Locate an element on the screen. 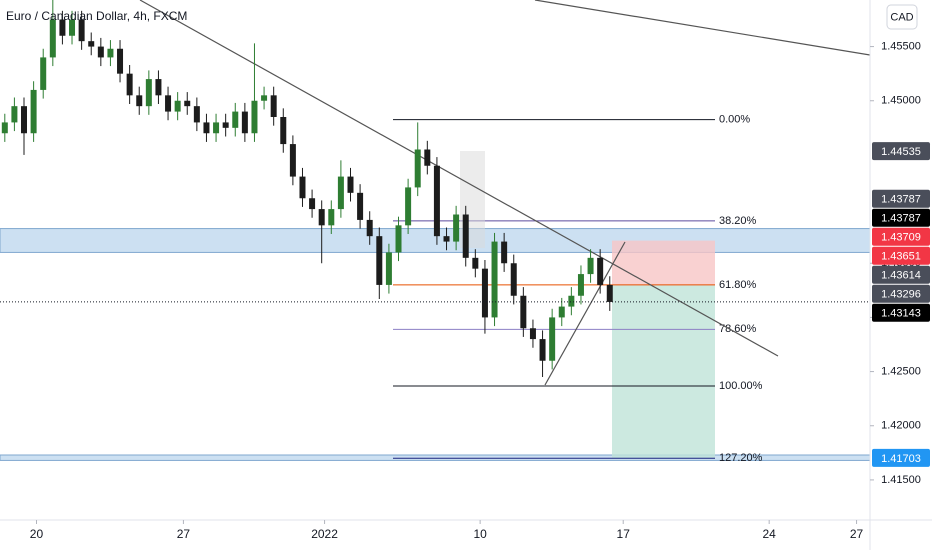 The image size is (932, 550). trendline is located at coordinates (585, 313).